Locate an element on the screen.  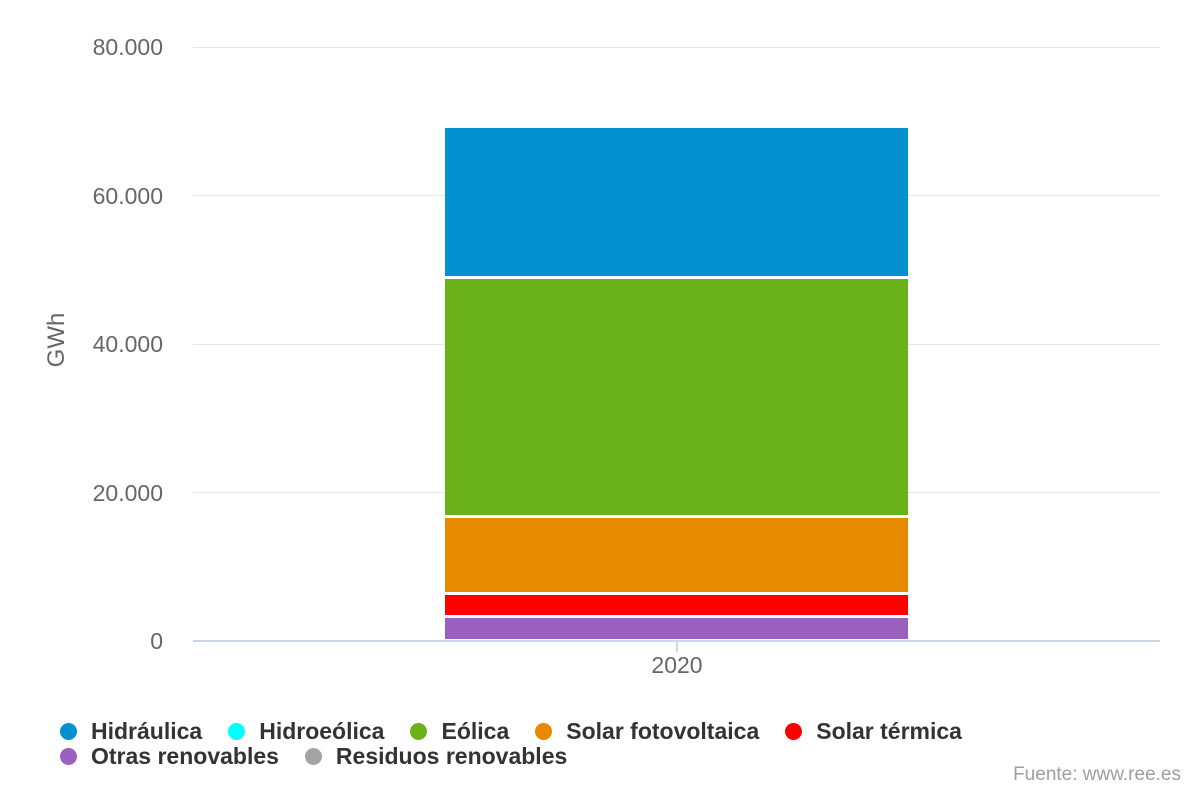
legend-item-solar-fotovoltaica: Solar fotovoltaica is located at coordinates (647, 731).